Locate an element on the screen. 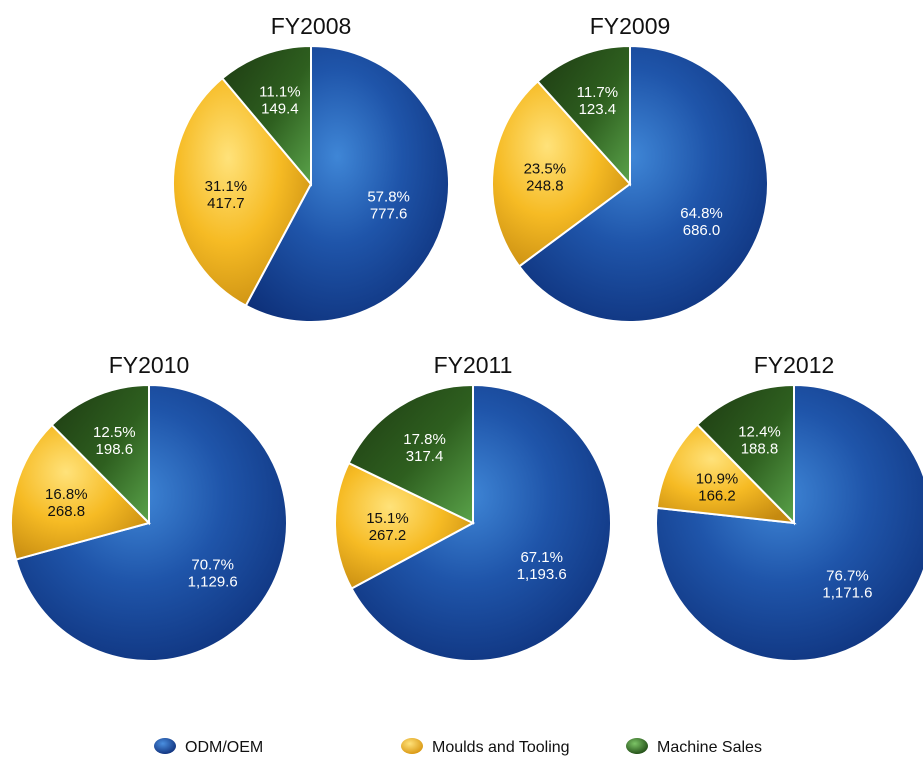 The width and height of the screenshot is (923, 763). slice-percent-label: 67.1% is located at coordinates (541, 557).